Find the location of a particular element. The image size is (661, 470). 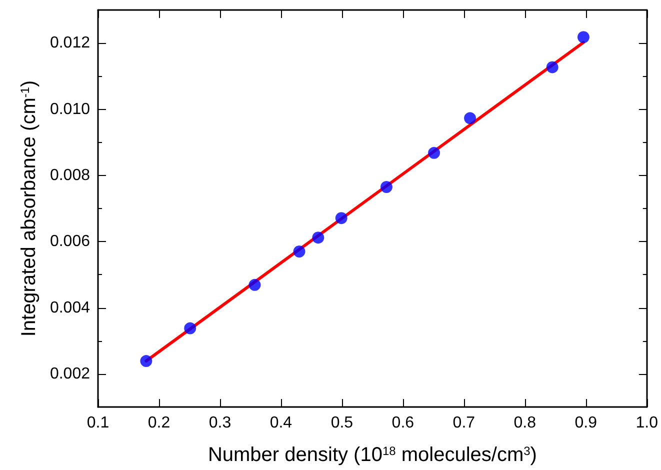

y-tick-label: 0.008 is located at coordinates (70, 175).